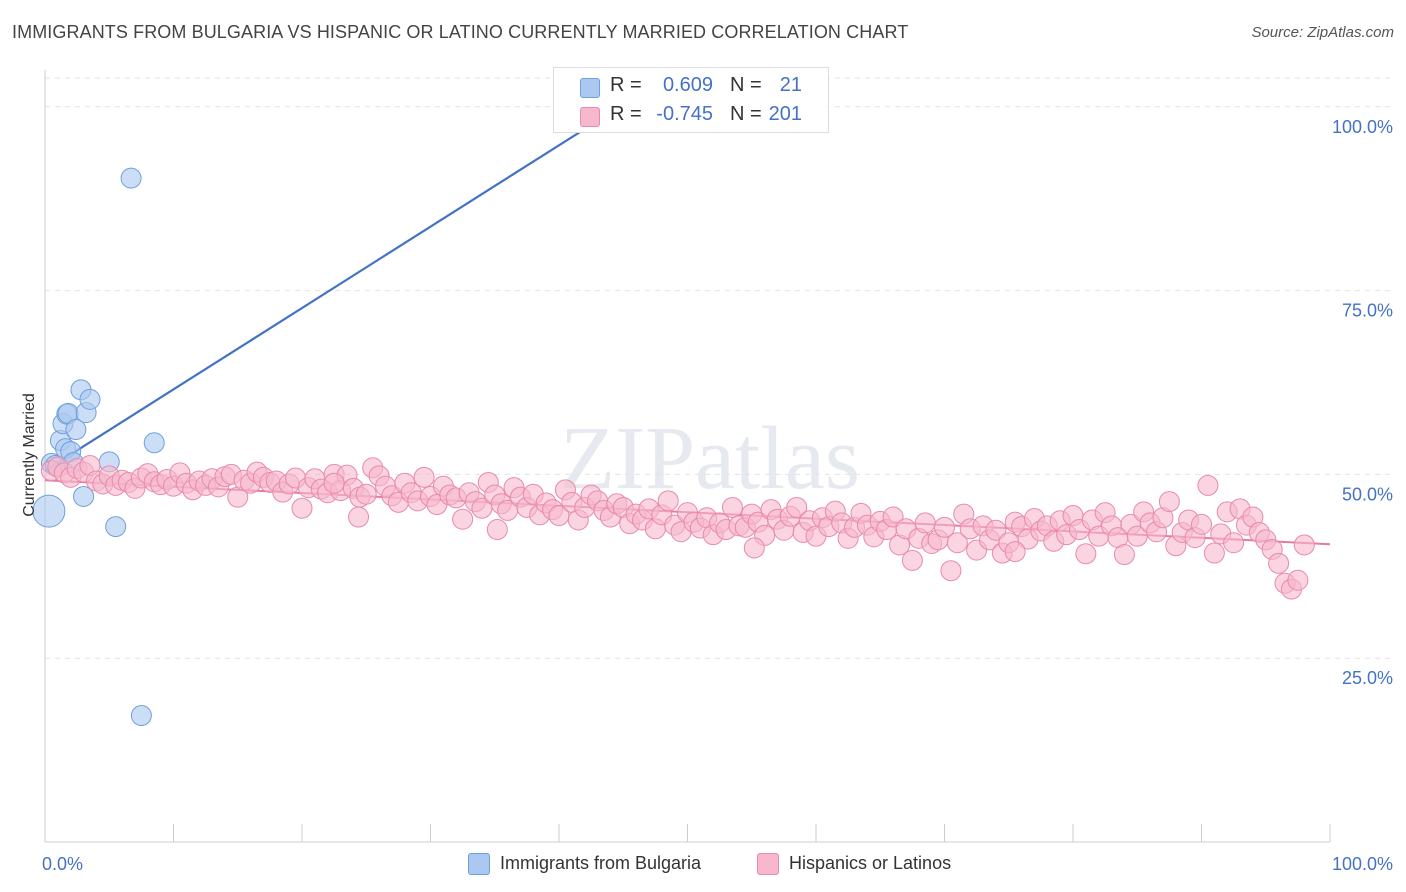  Describe the element at coordinates (1322, 32) in the screenshot. I see `source-credit: Source: ZipAtlas.com` at that location.